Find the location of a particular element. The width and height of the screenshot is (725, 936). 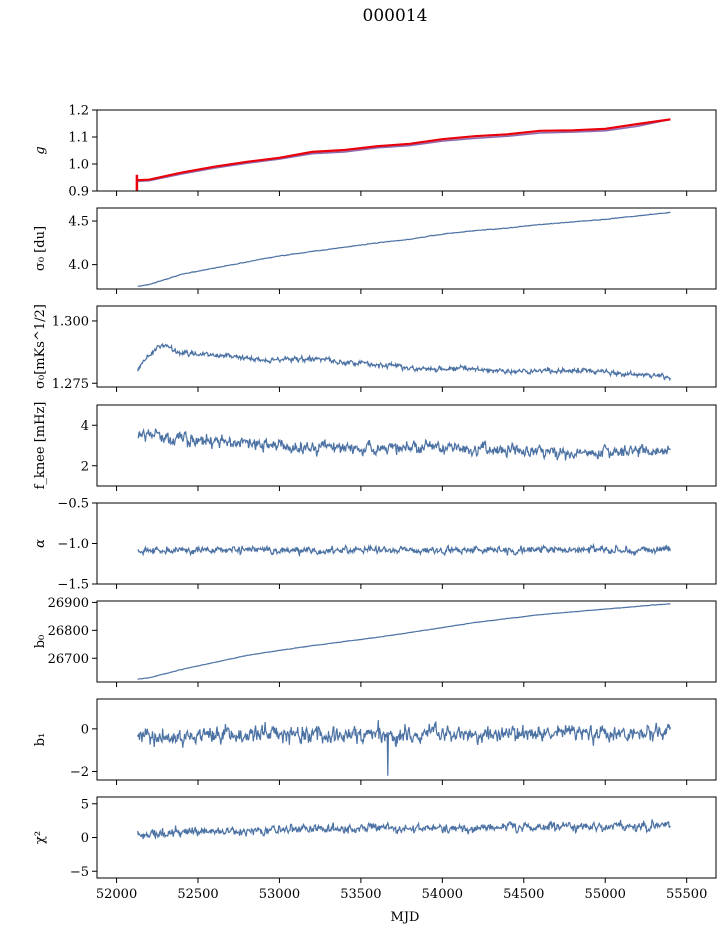

ylabel-fknee: f_knee [mHz] is located at coordinates (40, 446).